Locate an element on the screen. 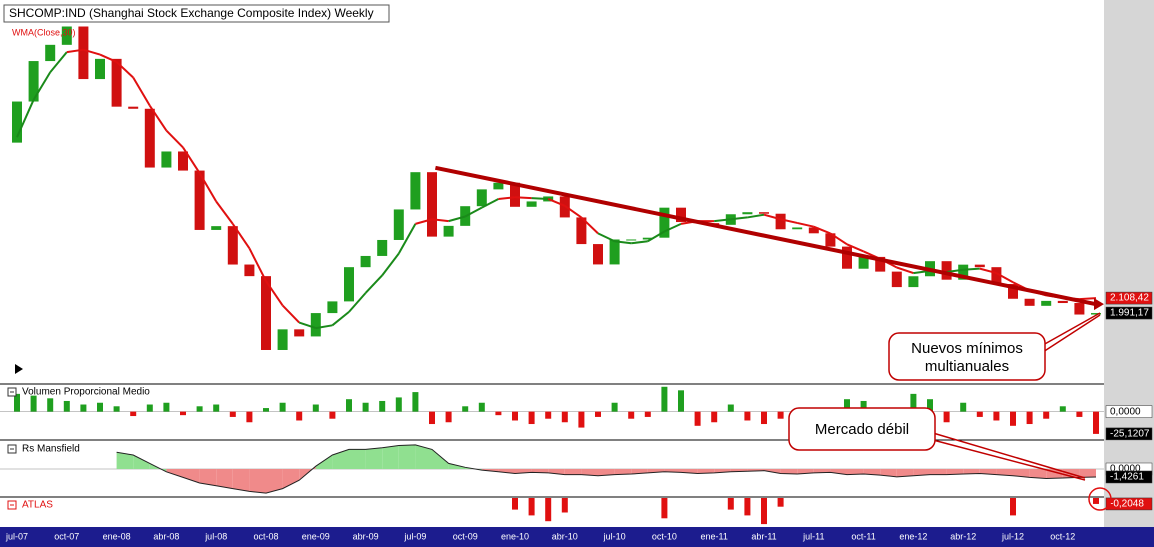 The width and height of the screenshot is (1154, 547). x-axis-band is located at coordinates (577, 537).